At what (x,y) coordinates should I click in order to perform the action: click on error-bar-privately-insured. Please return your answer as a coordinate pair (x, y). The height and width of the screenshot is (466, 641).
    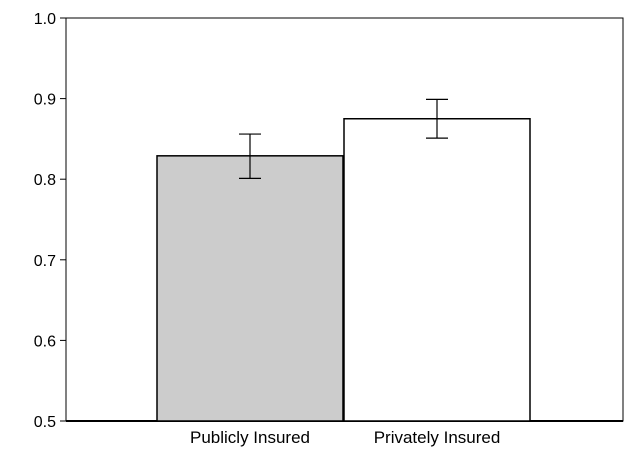
    Looking at the image, I should click on (437, 118).